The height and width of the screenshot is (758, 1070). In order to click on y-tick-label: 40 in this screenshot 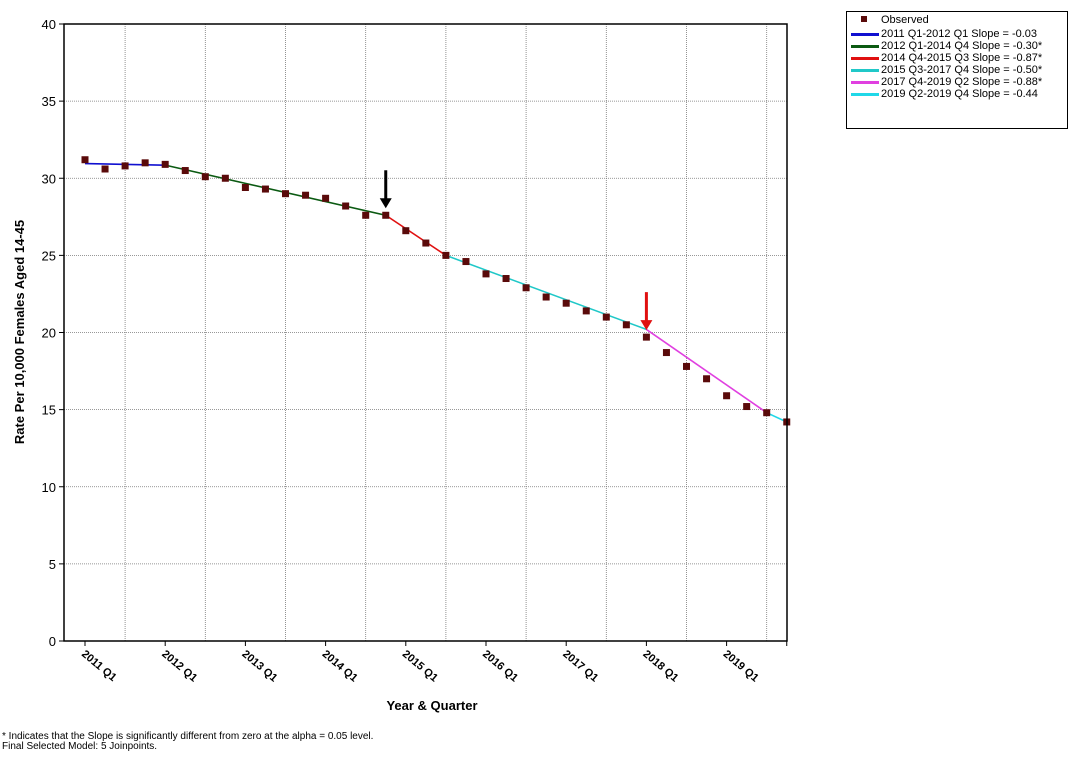, I will do `click(49, 24)`.